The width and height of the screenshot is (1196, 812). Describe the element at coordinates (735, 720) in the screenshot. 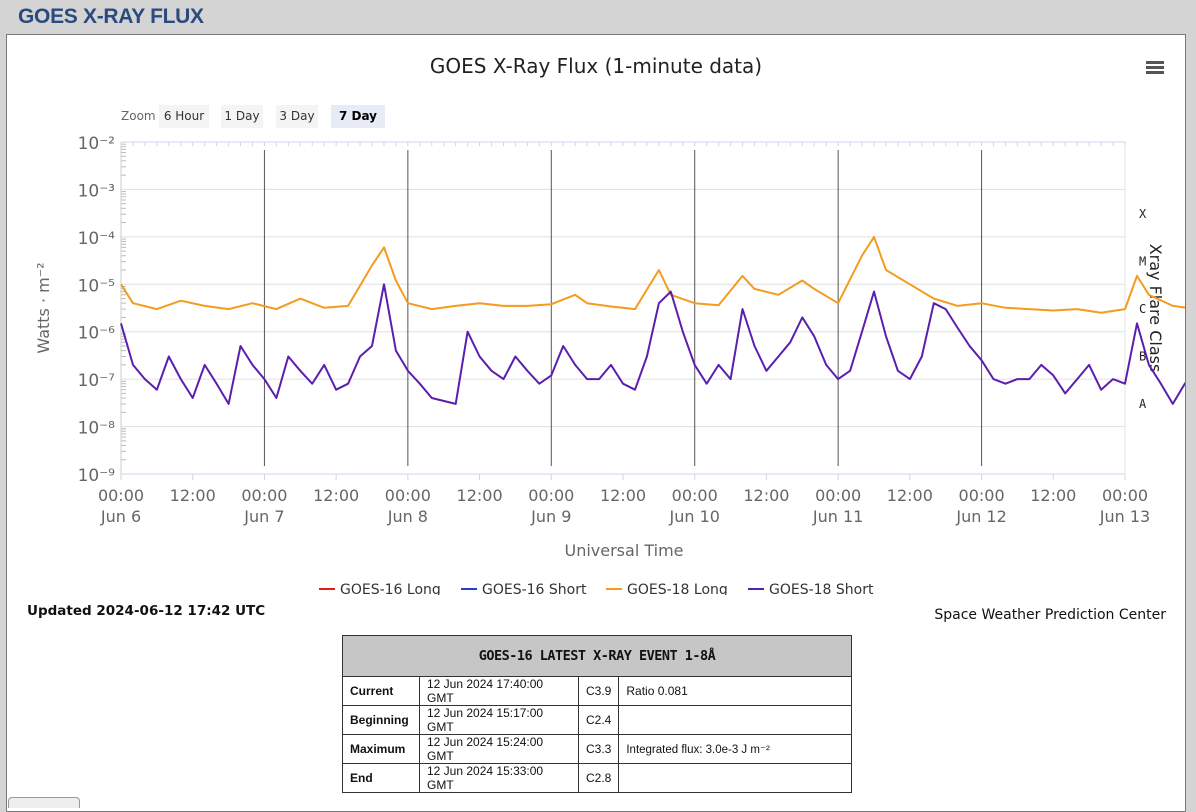

I see `beginning-extra` at that location.